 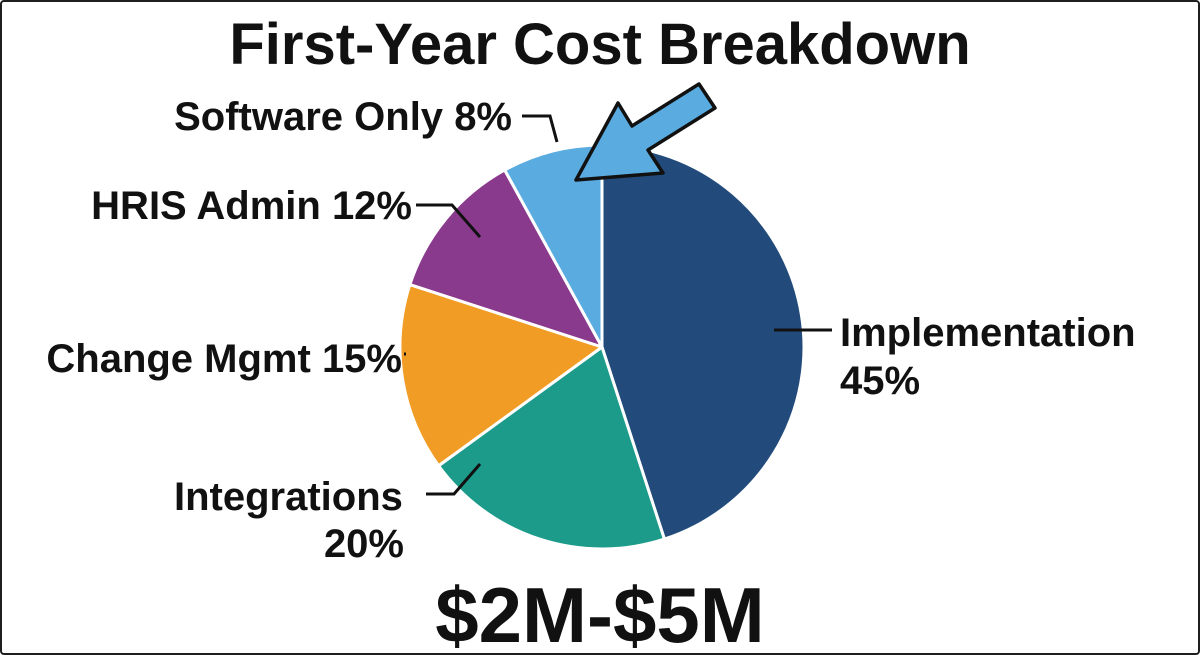 What do you see at coordinates (540, 128) in the screenshot?
I see `leader-line-software-only` at bounding box center [540, 128].